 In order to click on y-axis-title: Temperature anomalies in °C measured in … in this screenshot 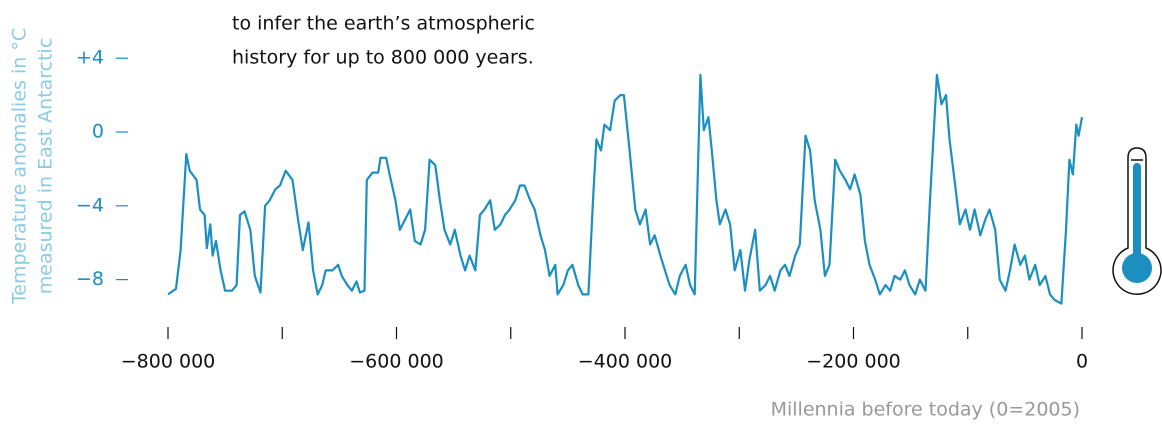, I will do `click(33, 166)`.